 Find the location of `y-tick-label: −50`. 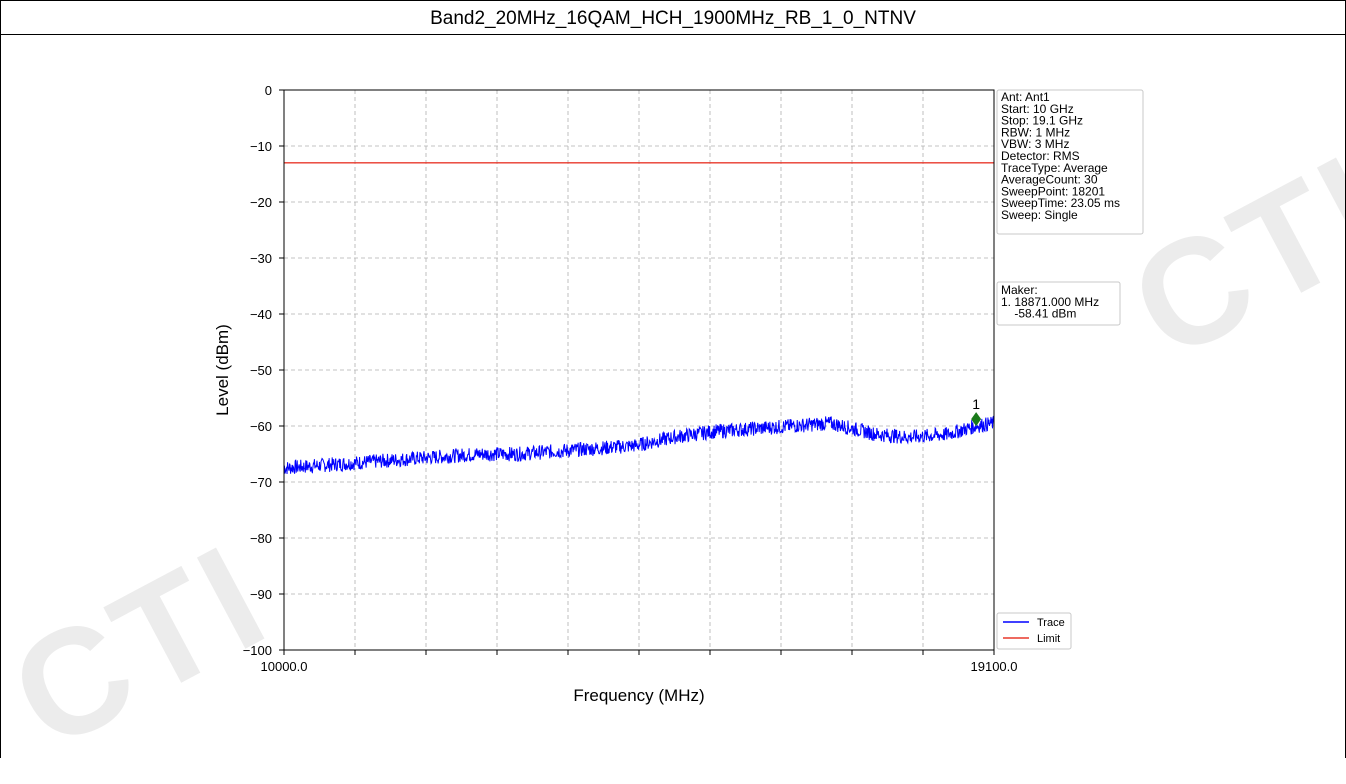

y-tick-label: −50 is located at coordinates (261, 370).